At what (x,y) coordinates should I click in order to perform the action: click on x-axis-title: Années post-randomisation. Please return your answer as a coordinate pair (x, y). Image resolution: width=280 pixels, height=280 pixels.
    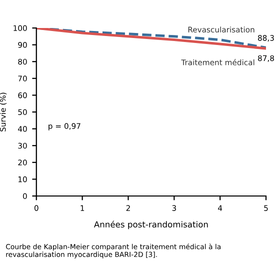
    Looking at the image, I should click on (151, 225).